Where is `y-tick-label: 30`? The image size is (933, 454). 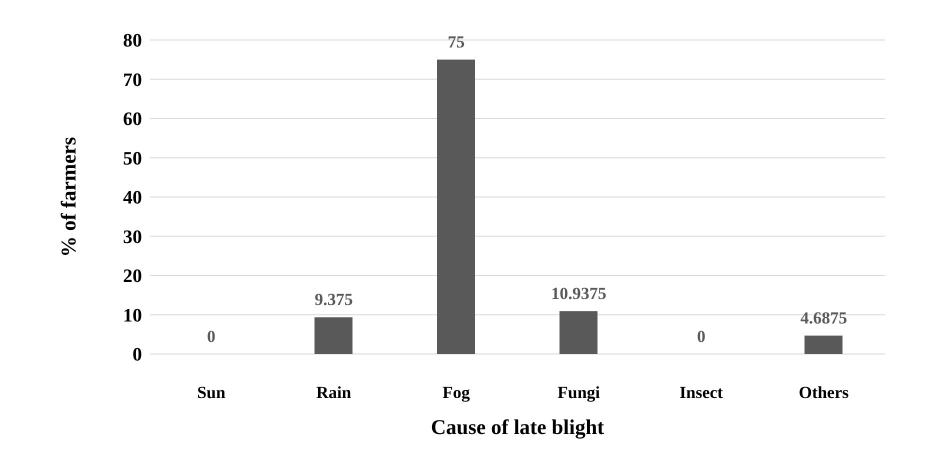
y-tick-label: 30 is located at coordinates (132, 237).